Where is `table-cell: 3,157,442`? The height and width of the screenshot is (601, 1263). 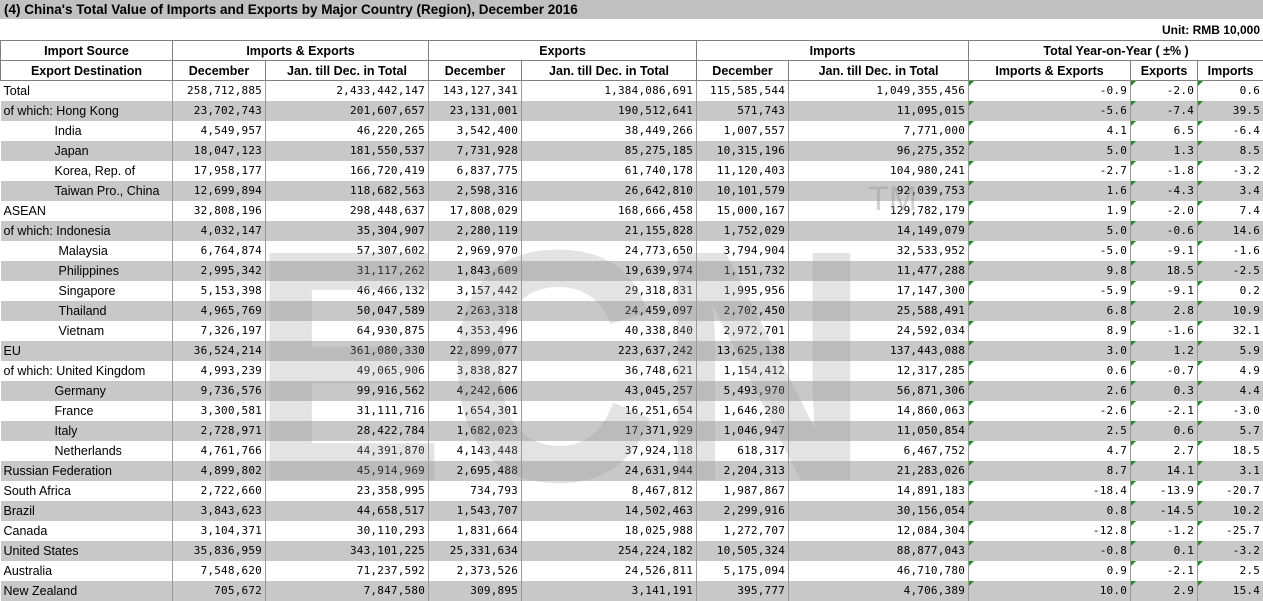
table-cell: 3,157,442 is located at coordinates (475, 291).